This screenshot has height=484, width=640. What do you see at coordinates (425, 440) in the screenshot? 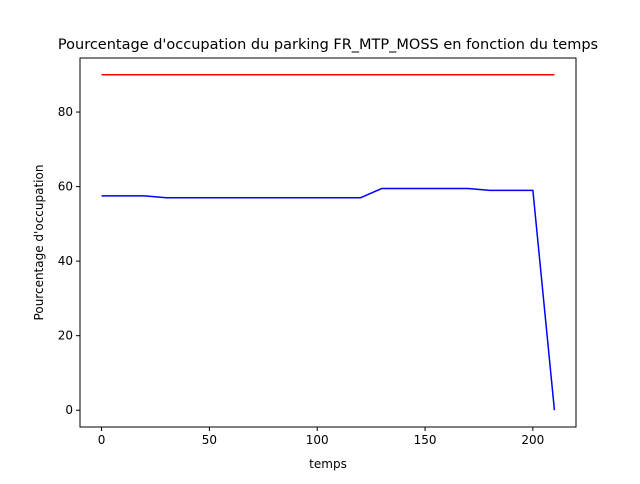
I see `x-tick-label: 150` at bounding box center [425, 440].